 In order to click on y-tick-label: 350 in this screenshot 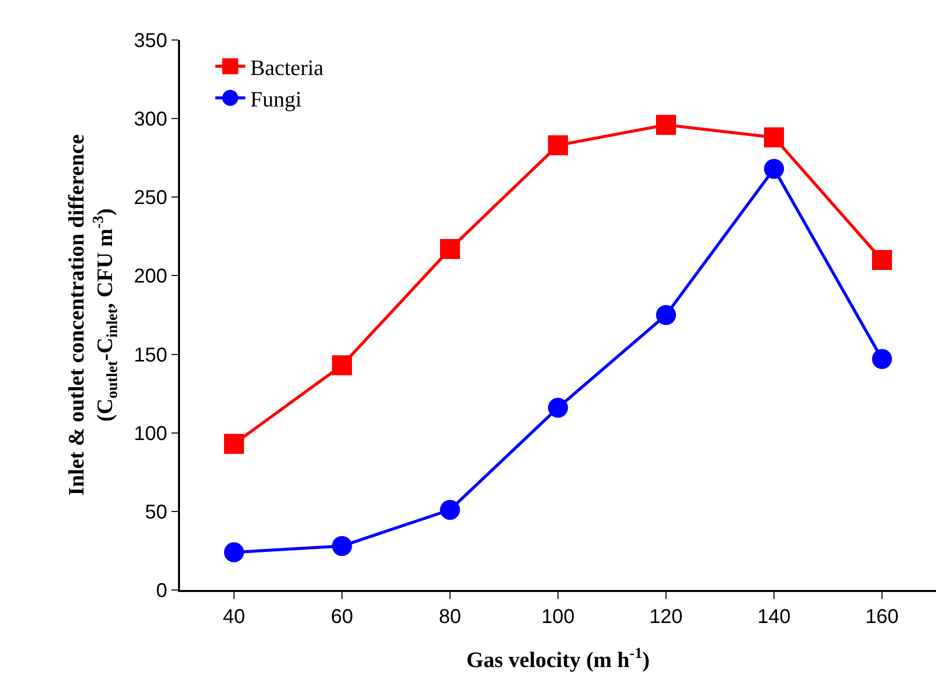, I will do `click(151, 41)`.